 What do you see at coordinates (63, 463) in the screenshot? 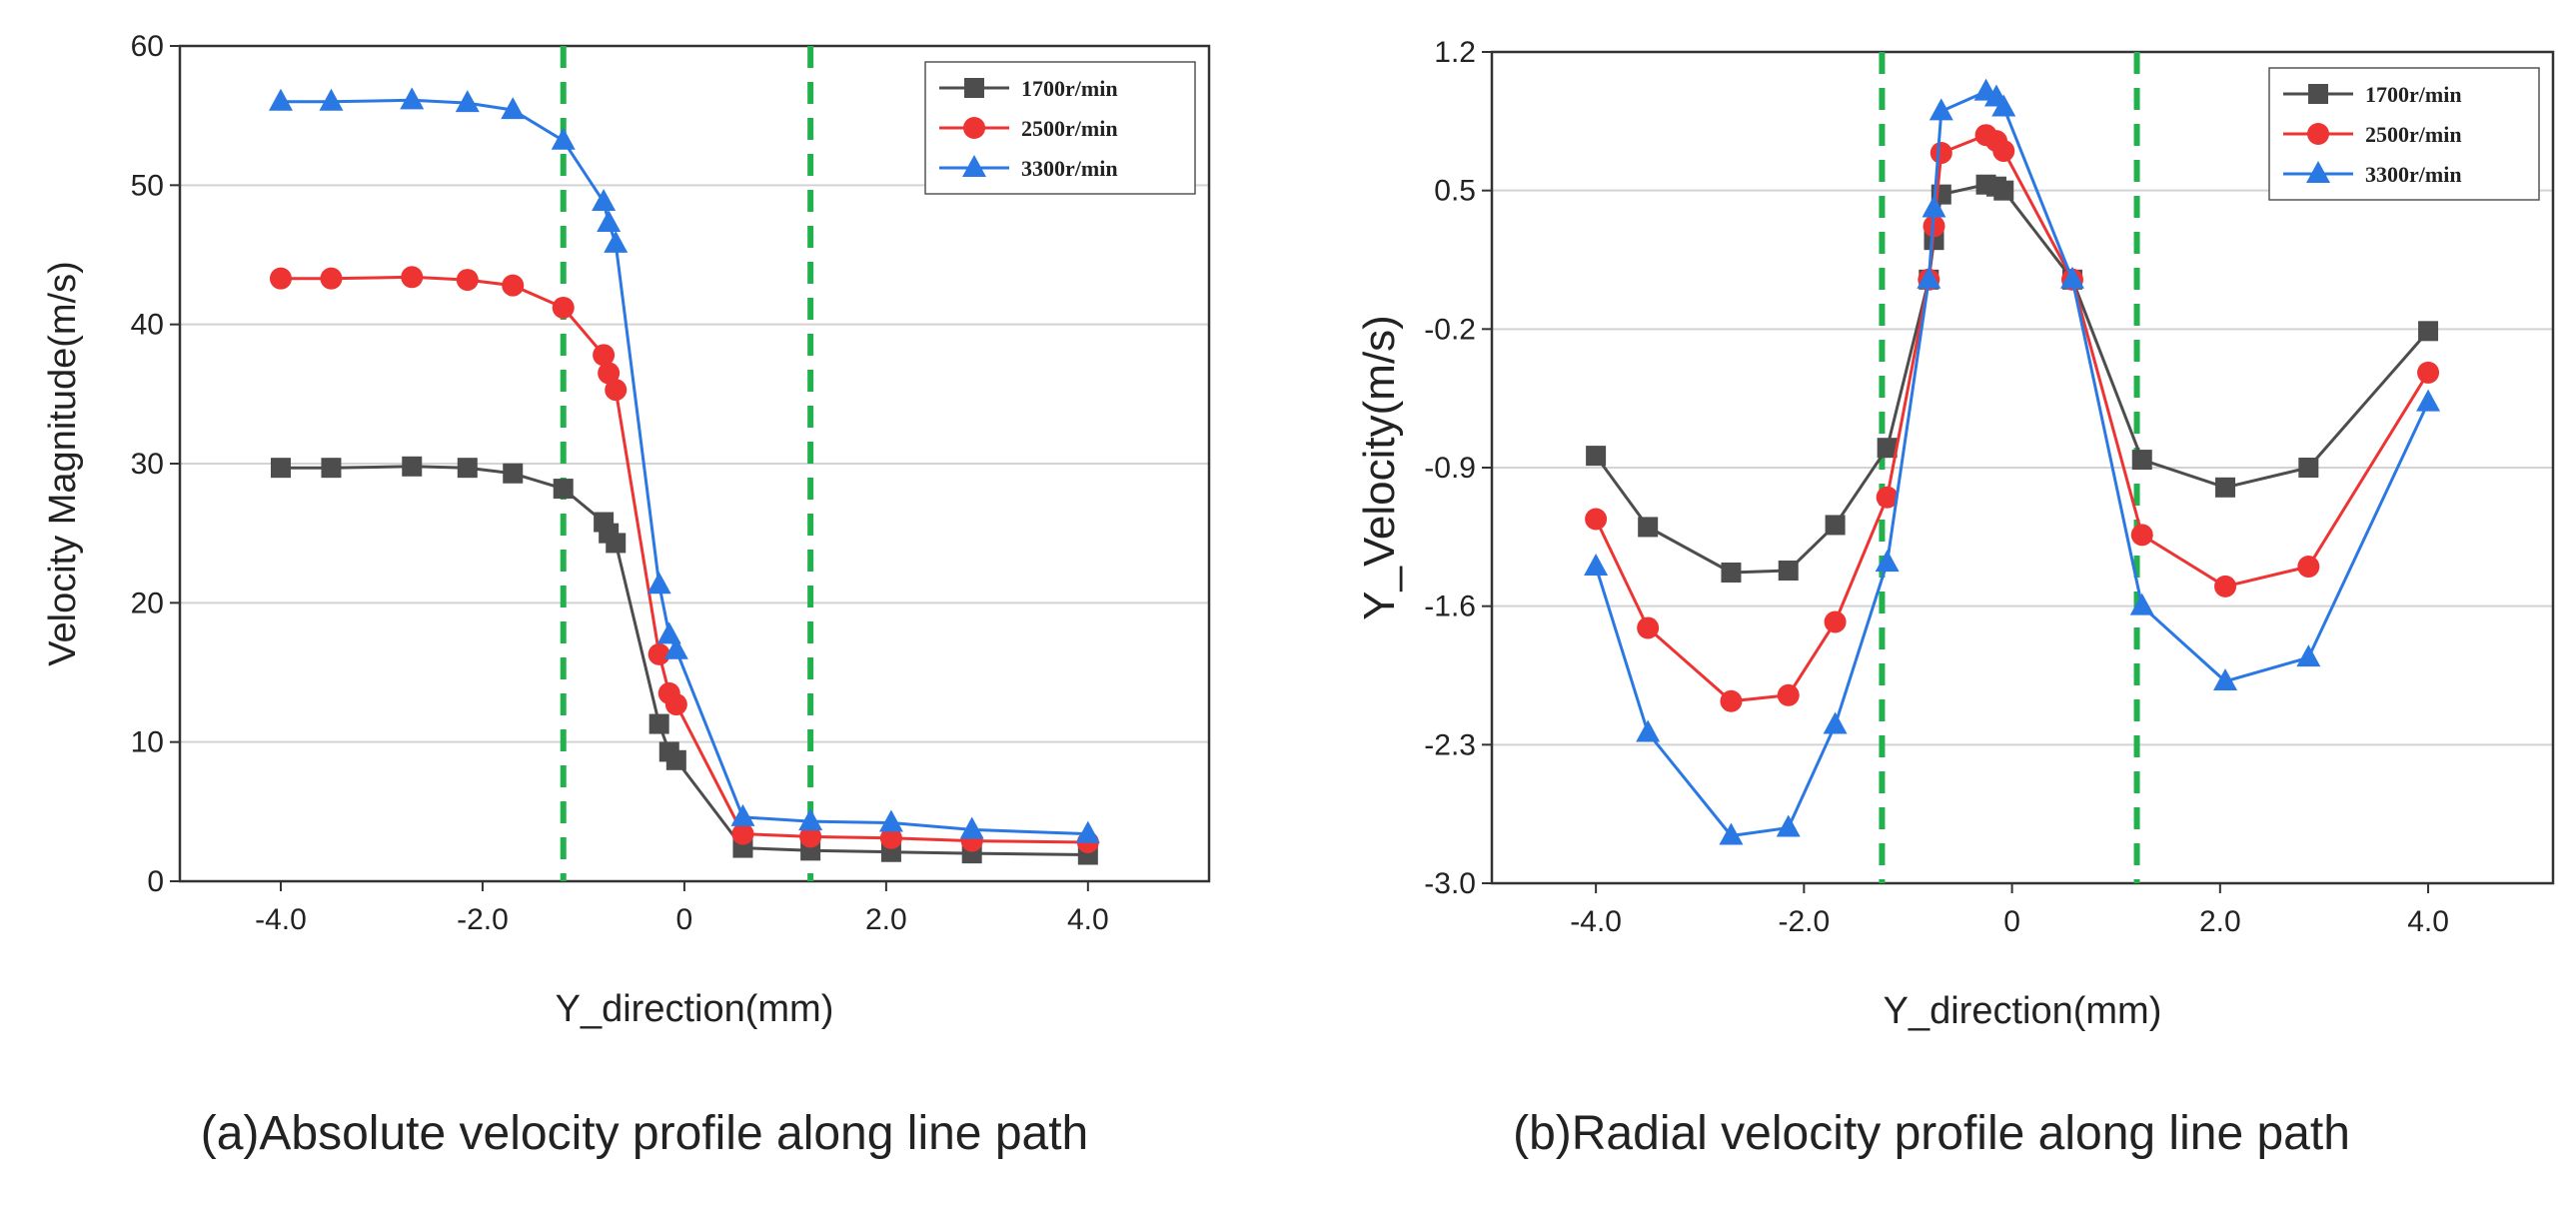
I see `chart-a-y-axis-label: Velocity Magnitude(m/s)` at bounding box center [63, 463].